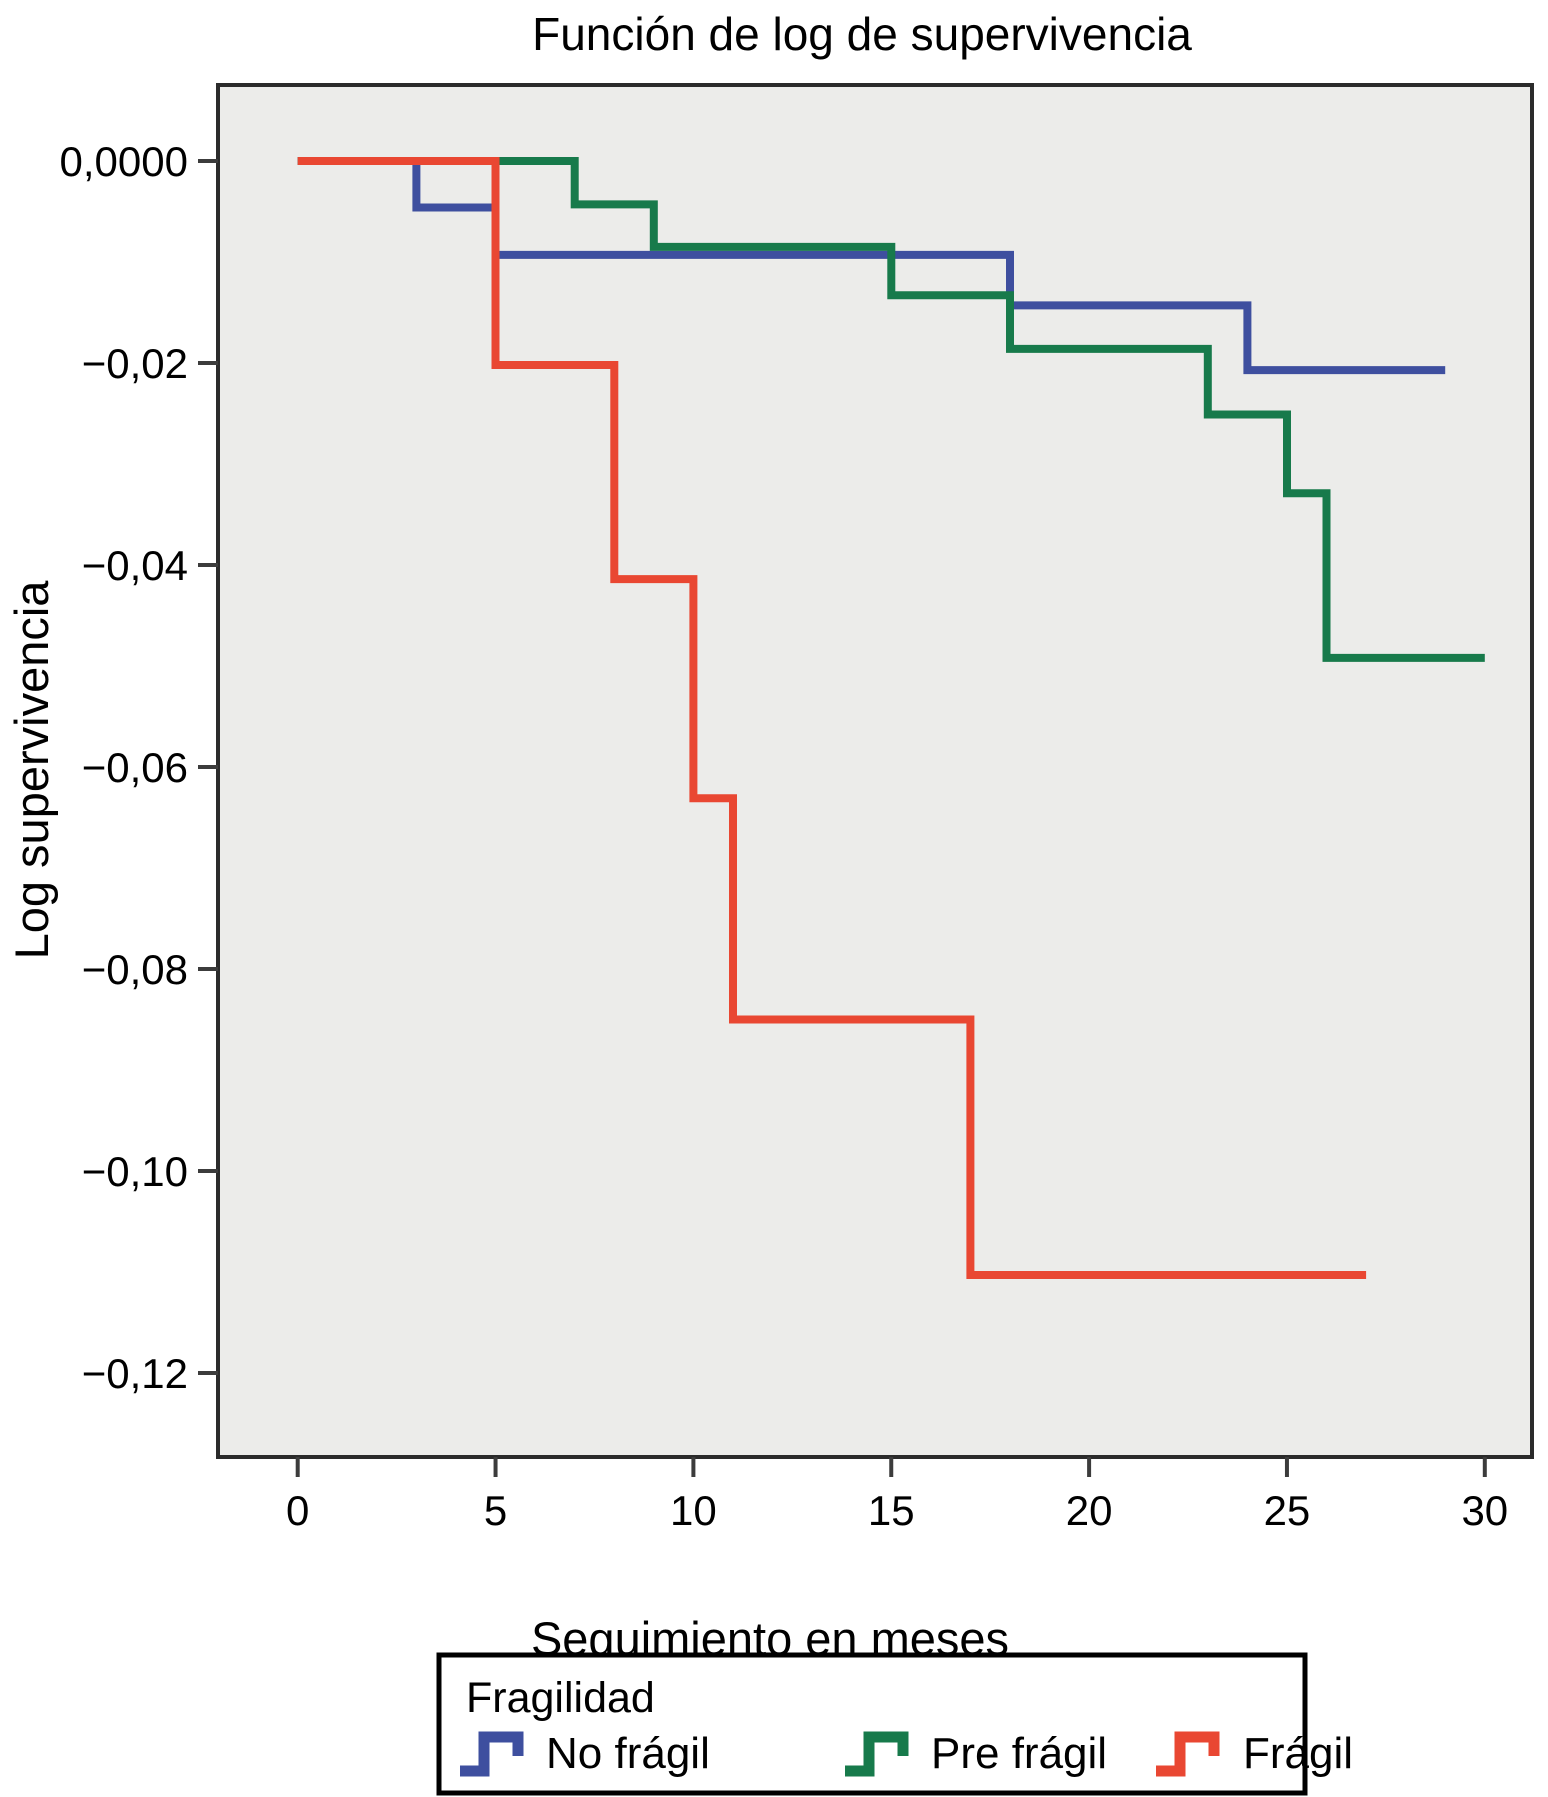 The image size is (1548, 1797). I want to click on y-tick-label: −0,10, so click(135, 1171).